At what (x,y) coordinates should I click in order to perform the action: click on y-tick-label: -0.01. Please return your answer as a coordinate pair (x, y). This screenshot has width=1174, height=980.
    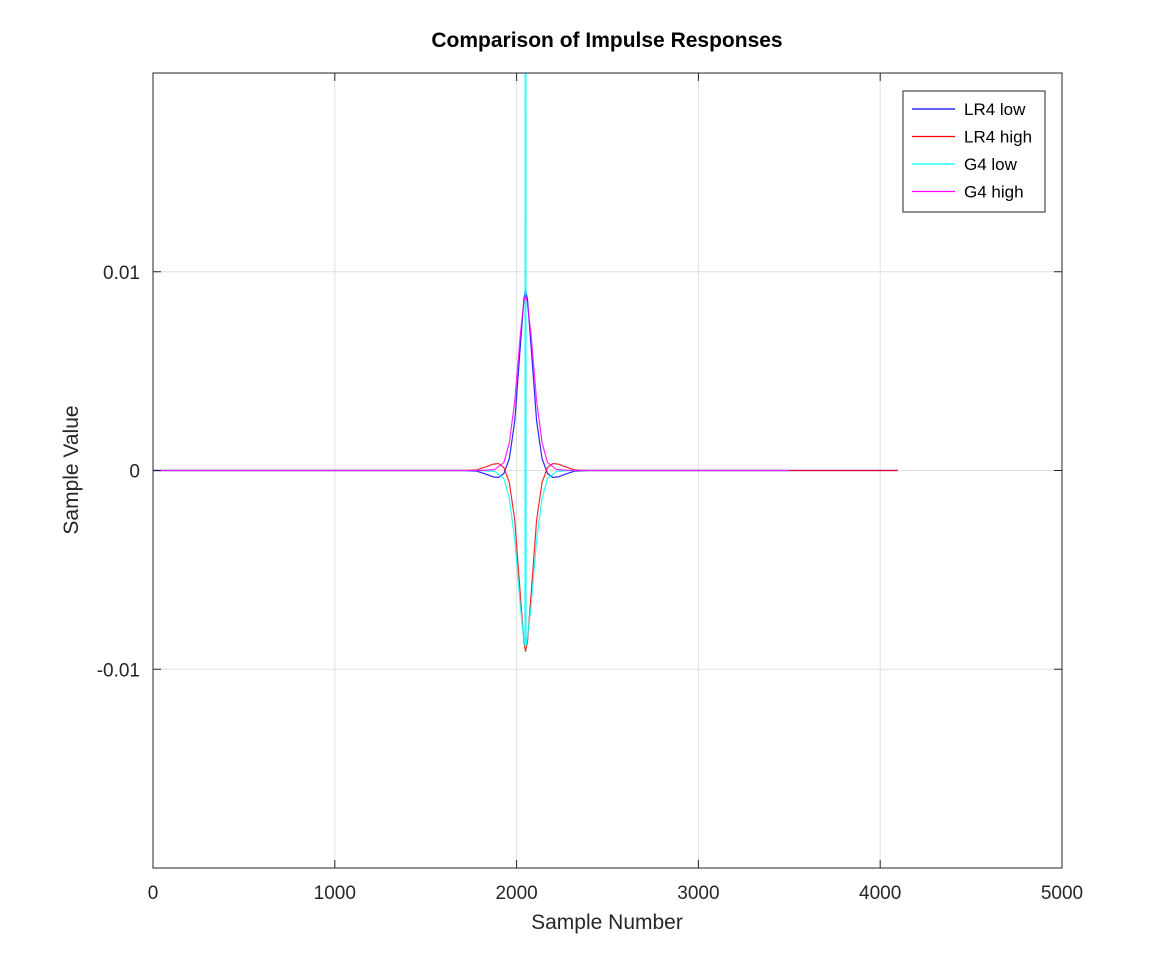
    Looking at the image, I should click on (118, 670).